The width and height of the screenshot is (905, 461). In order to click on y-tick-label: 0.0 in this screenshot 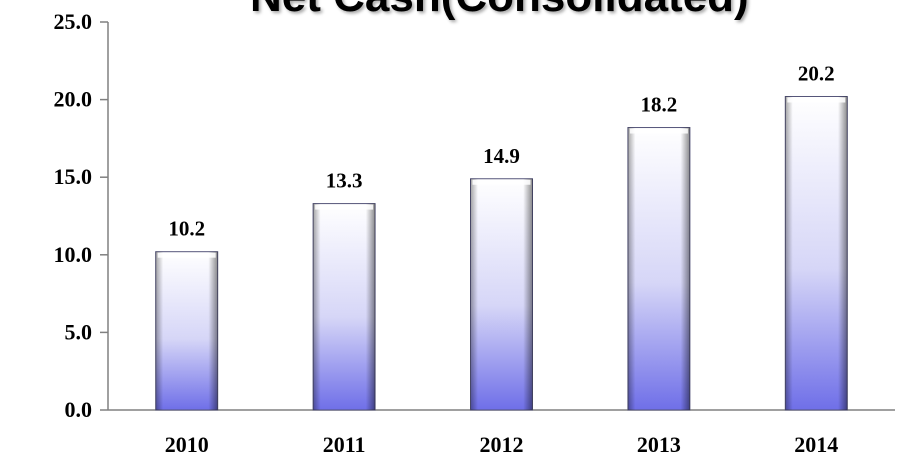, I will do `click(79, 409)`.